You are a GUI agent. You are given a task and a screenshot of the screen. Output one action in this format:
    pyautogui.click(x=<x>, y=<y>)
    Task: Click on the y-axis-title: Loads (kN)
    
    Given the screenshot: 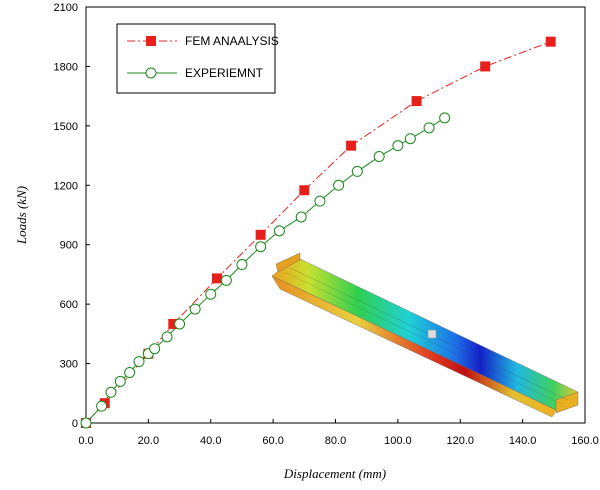 What is the action you would take?
    pyautogui.click(x=21, y=215)
    